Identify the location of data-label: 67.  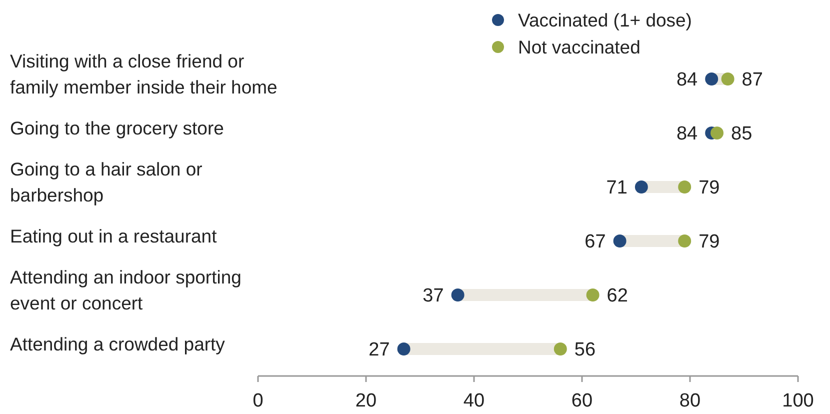
(595, 242).